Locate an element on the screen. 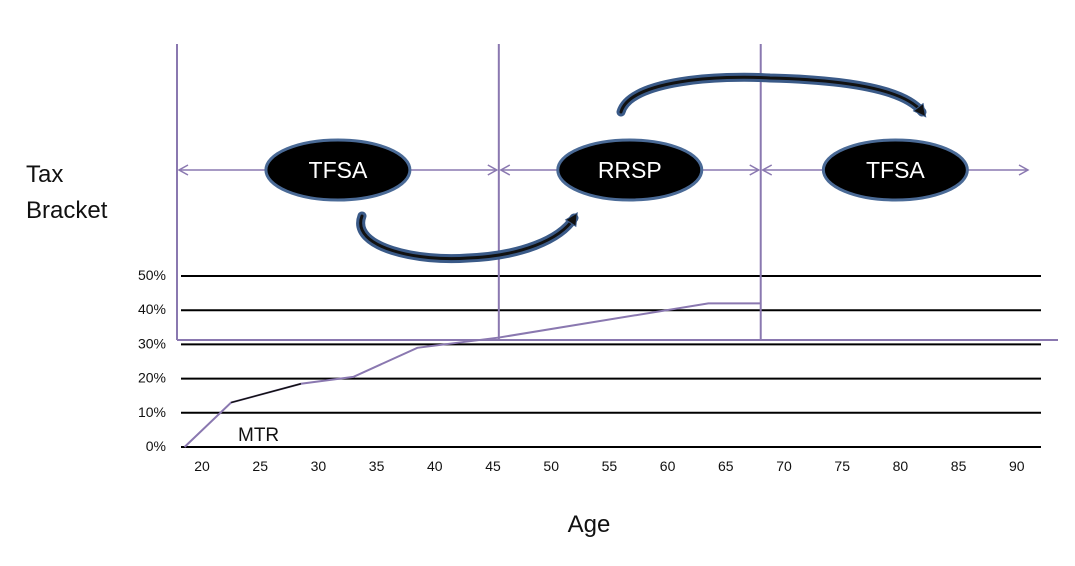 This screenshot has height=566, width=1075. x-tick-label: 60 is located at coordinates (668, 466).